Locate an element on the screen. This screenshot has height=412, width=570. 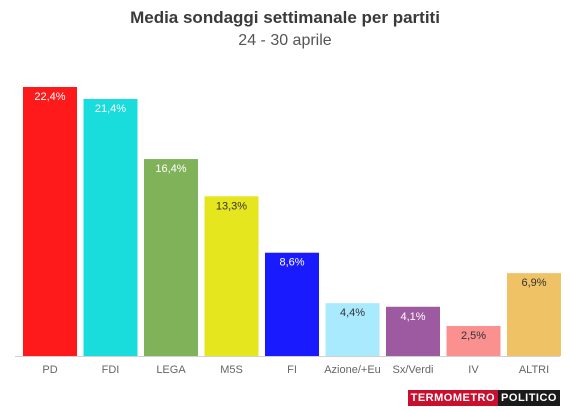
value-label: 16,4% is located at coordinates (170, 169).